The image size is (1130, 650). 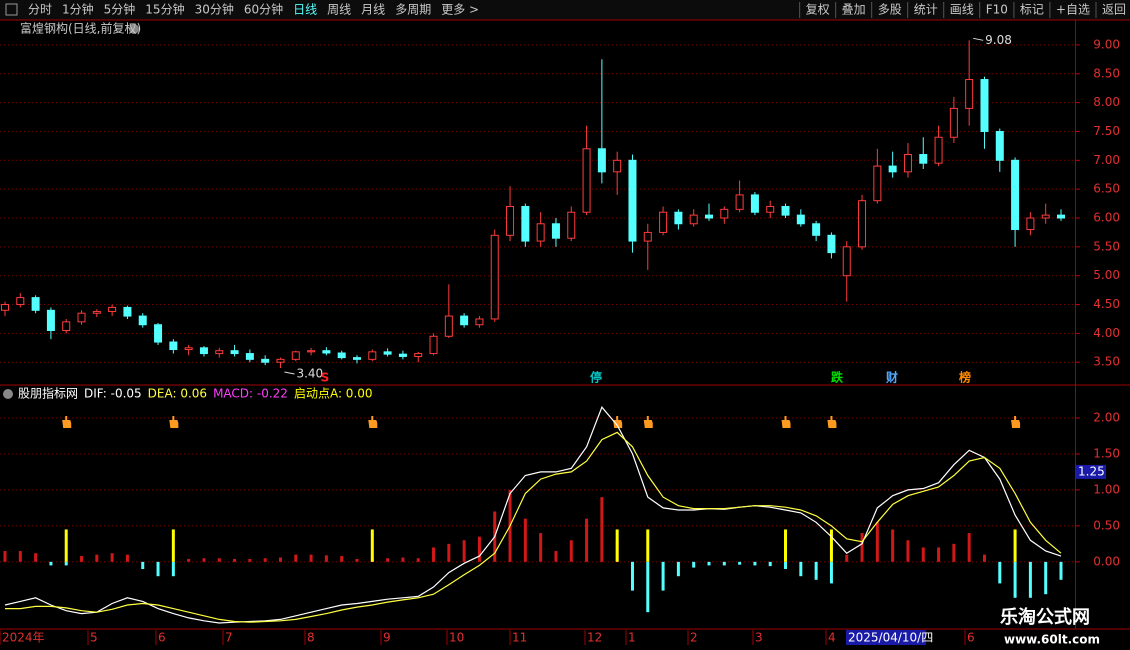 I want to click on legend-item: 启动点A: 0.00, so click(x=333, y=394).